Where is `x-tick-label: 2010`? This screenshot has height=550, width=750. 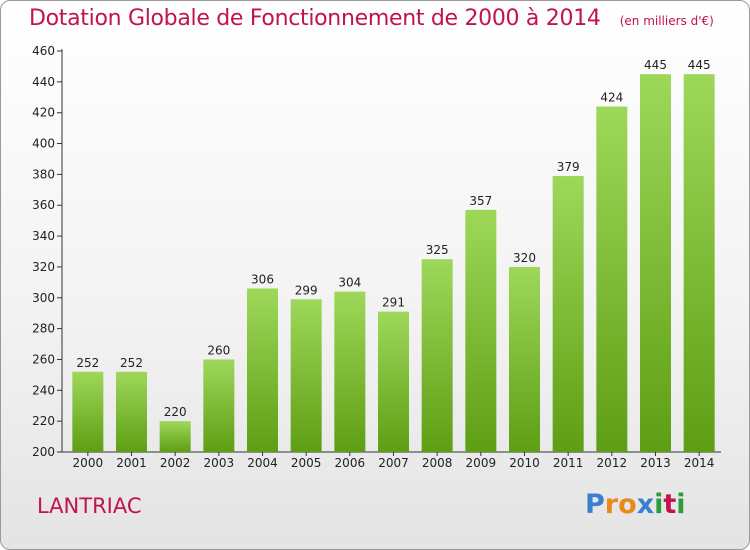 x-tick-label: 2010 is located at coordinates (524, 463).